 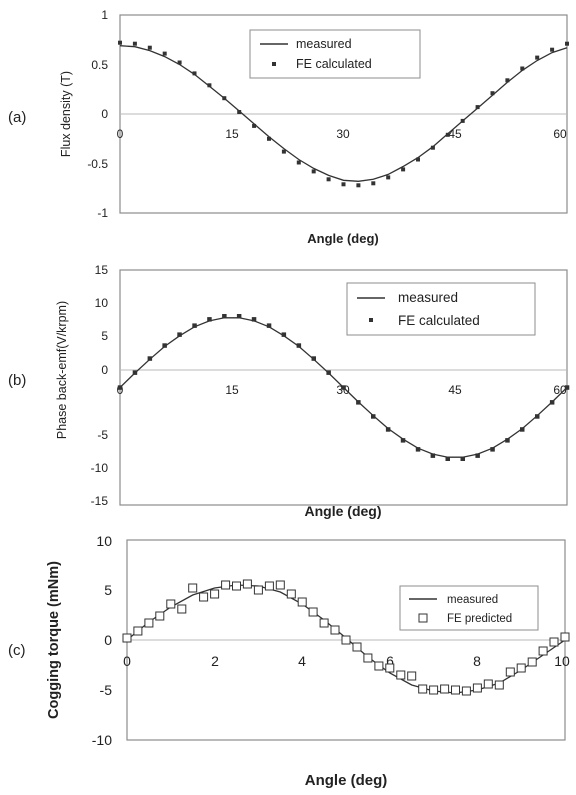 What do you see at coordinates (232, 390) in the screenshot?
I see `x-tick-label-b-1: 15` at bounding box center [232, 390].